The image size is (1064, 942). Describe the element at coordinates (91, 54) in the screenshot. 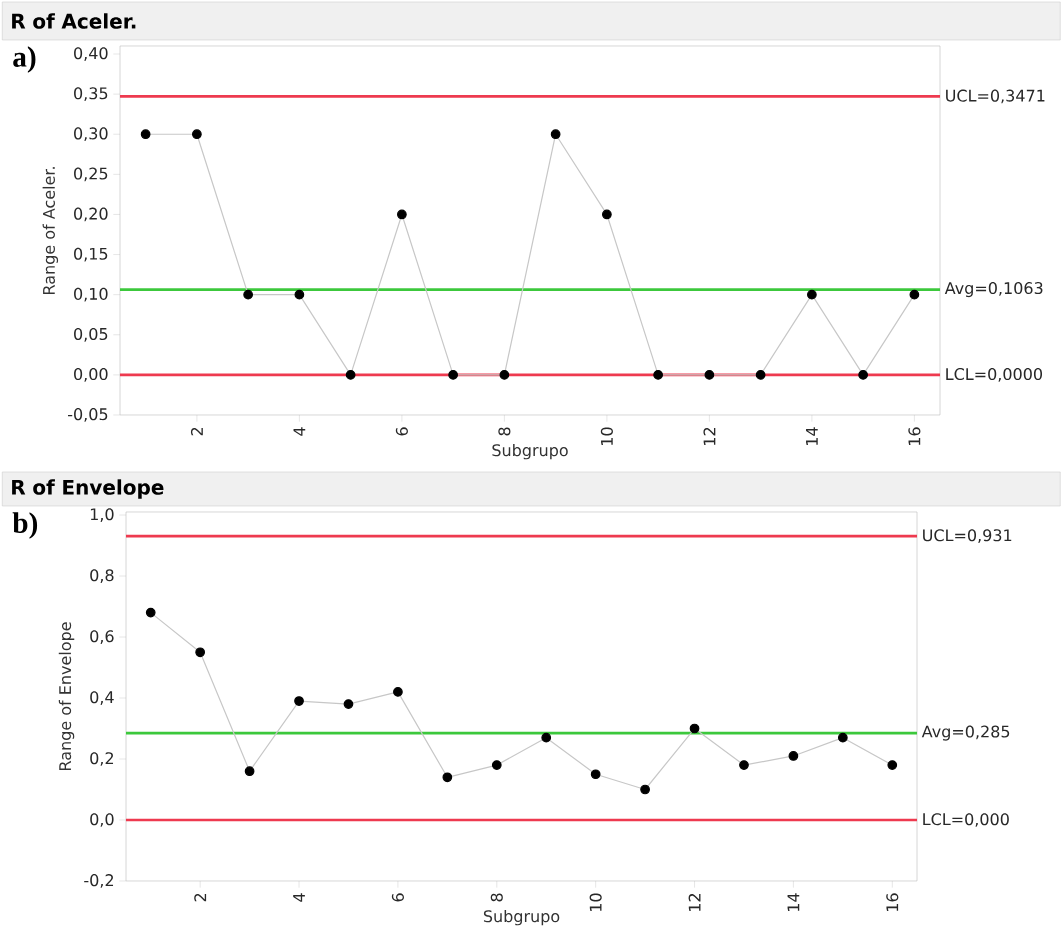

I see `y-tick-label: 0,40` at that location.